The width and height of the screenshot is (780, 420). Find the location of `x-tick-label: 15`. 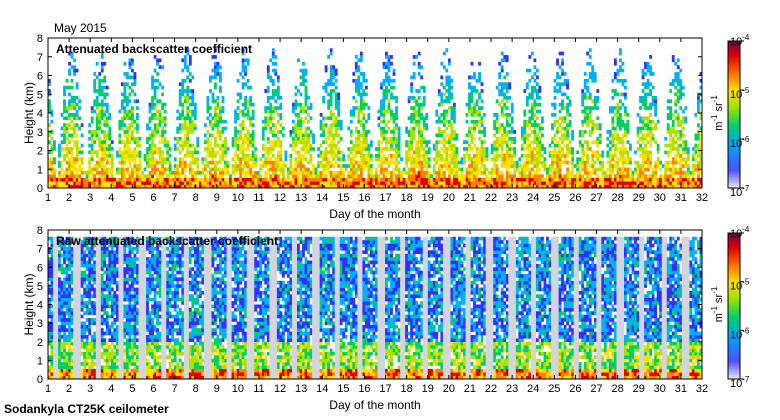

x-tick-label: 15 is located at coordinates (343, 389).